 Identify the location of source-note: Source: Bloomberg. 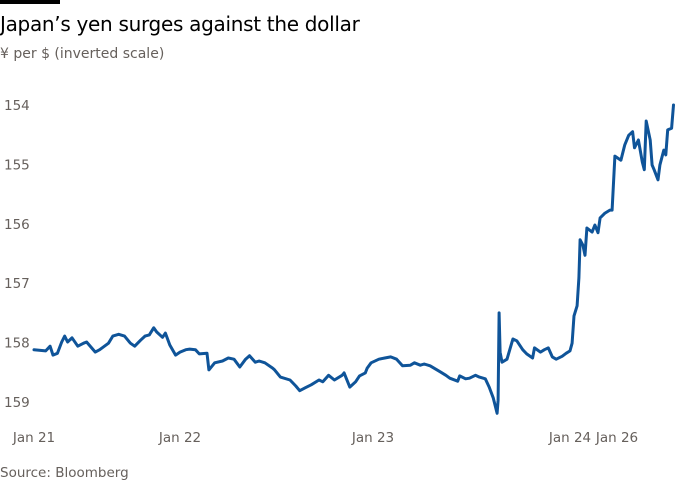
(64, 473).